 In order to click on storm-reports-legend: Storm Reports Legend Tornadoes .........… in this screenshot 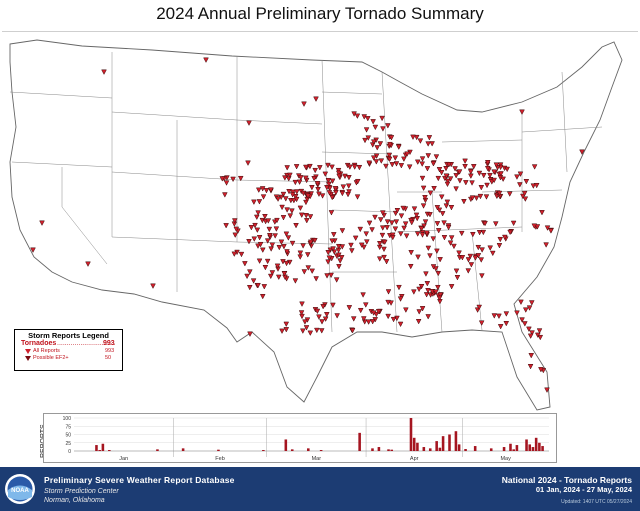, I will do `click(68, 350)`.